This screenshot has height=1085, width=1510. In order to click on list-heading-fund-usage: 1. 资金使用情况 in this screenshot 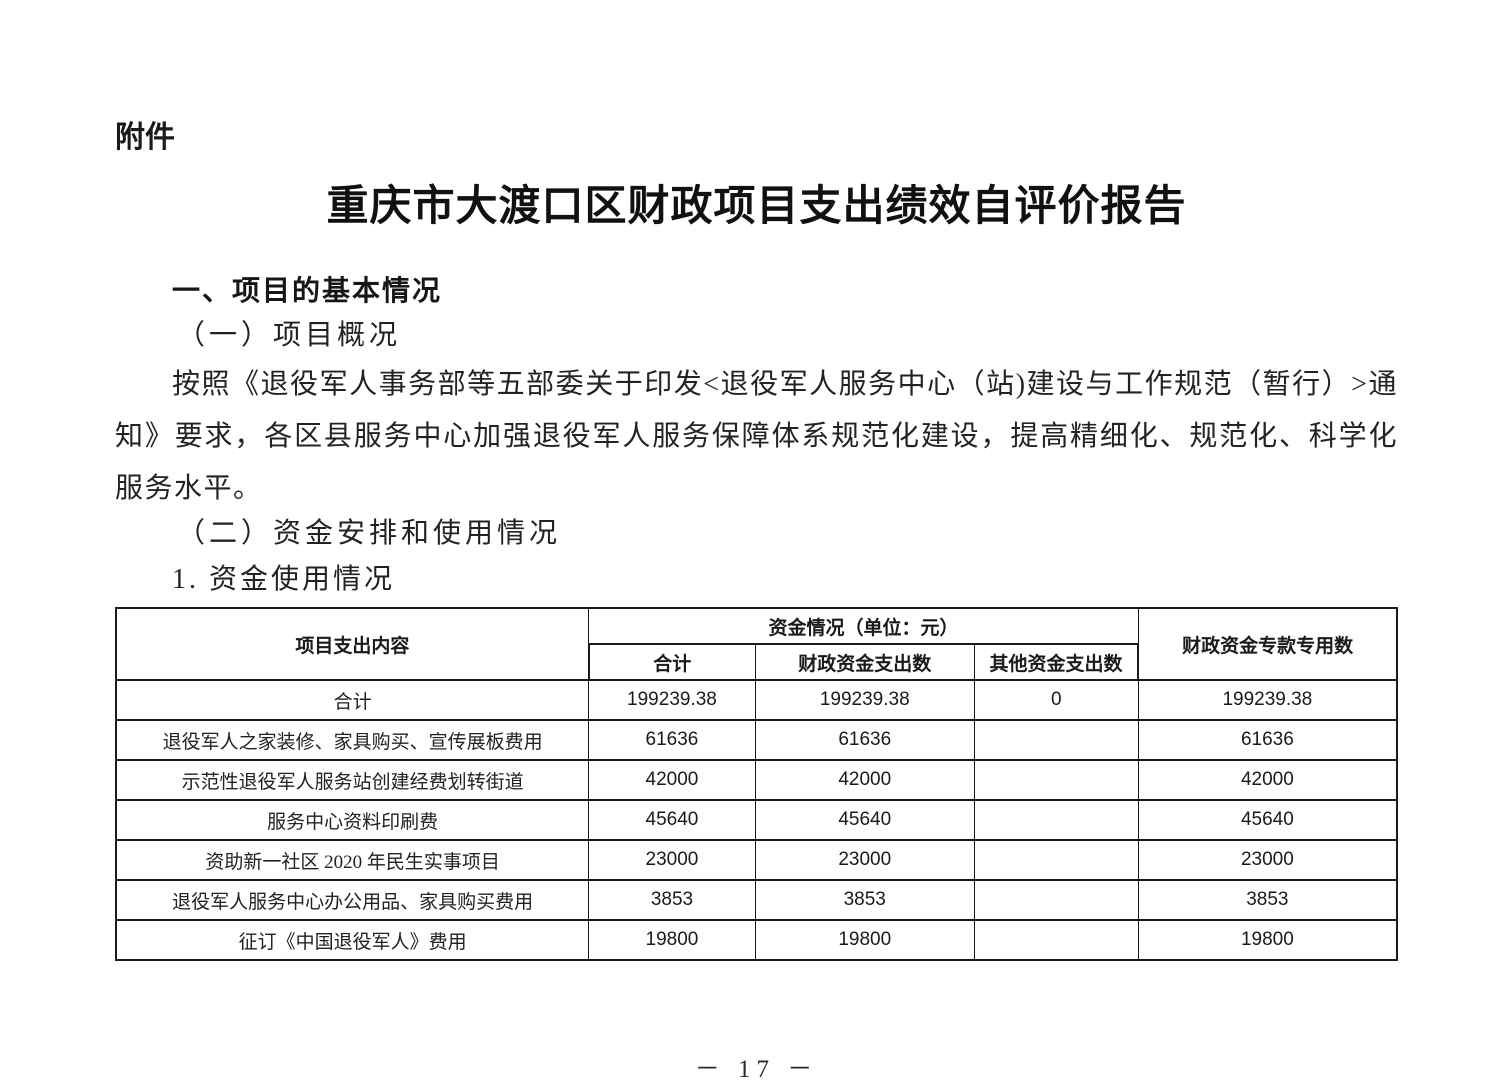, I will do `click(284, 579)`.